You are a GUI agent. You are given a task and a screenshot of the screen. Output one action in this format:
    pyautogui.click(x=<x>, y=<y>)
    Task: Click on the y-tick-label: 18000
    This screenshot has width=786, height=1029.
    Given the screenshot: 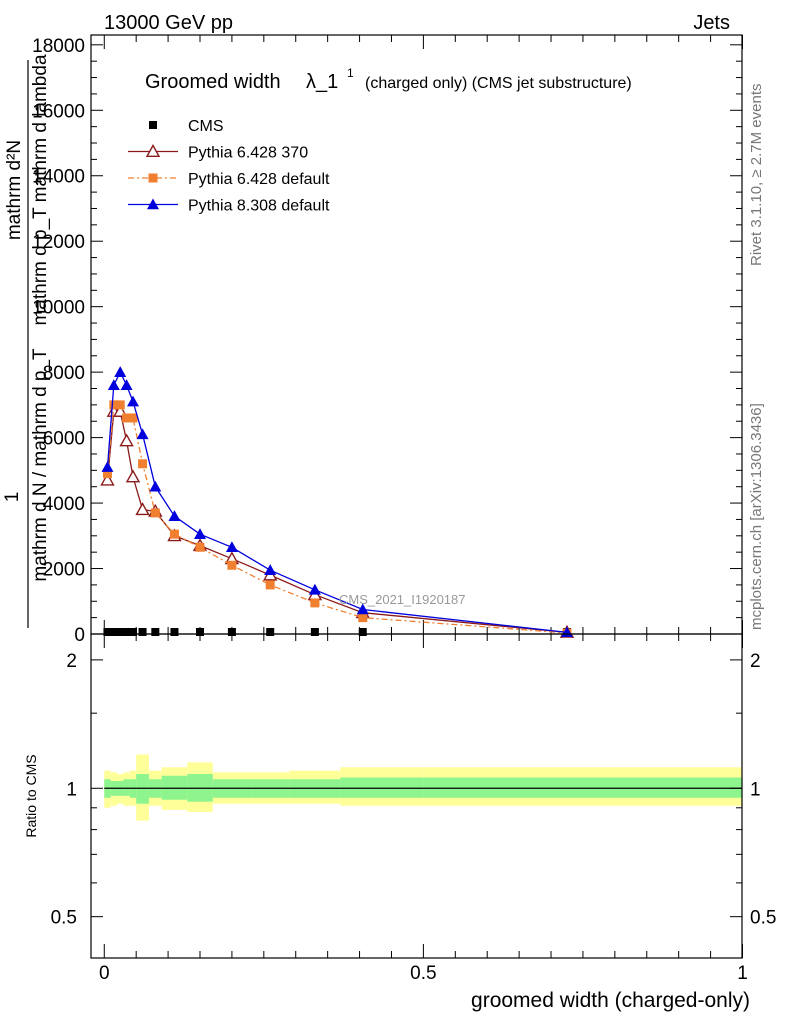 What is the action you would take?
    pyautogui.click(x=58, y=46)
    